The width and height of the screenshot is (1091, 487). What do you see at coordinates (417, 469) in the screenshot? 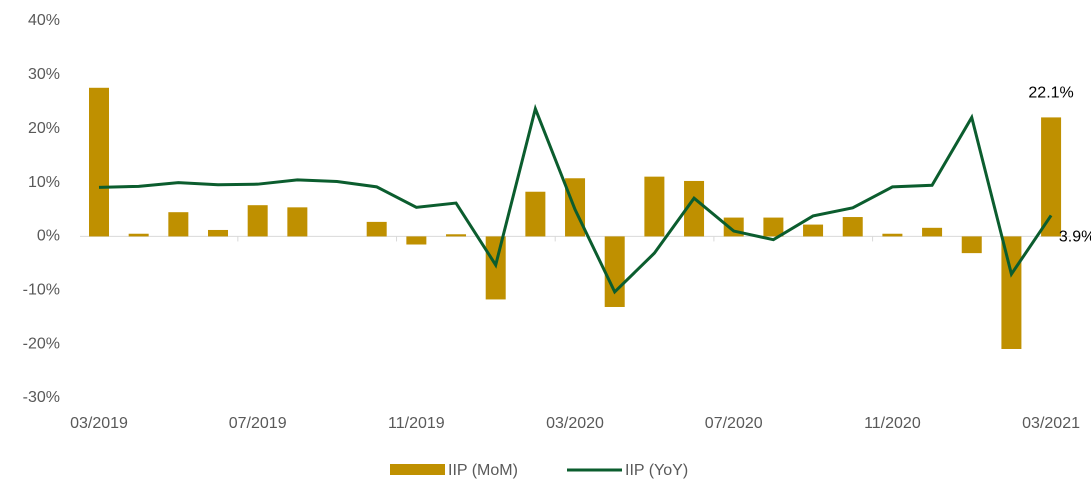
I see `legend-swatch` at bounding box center [417, 469].